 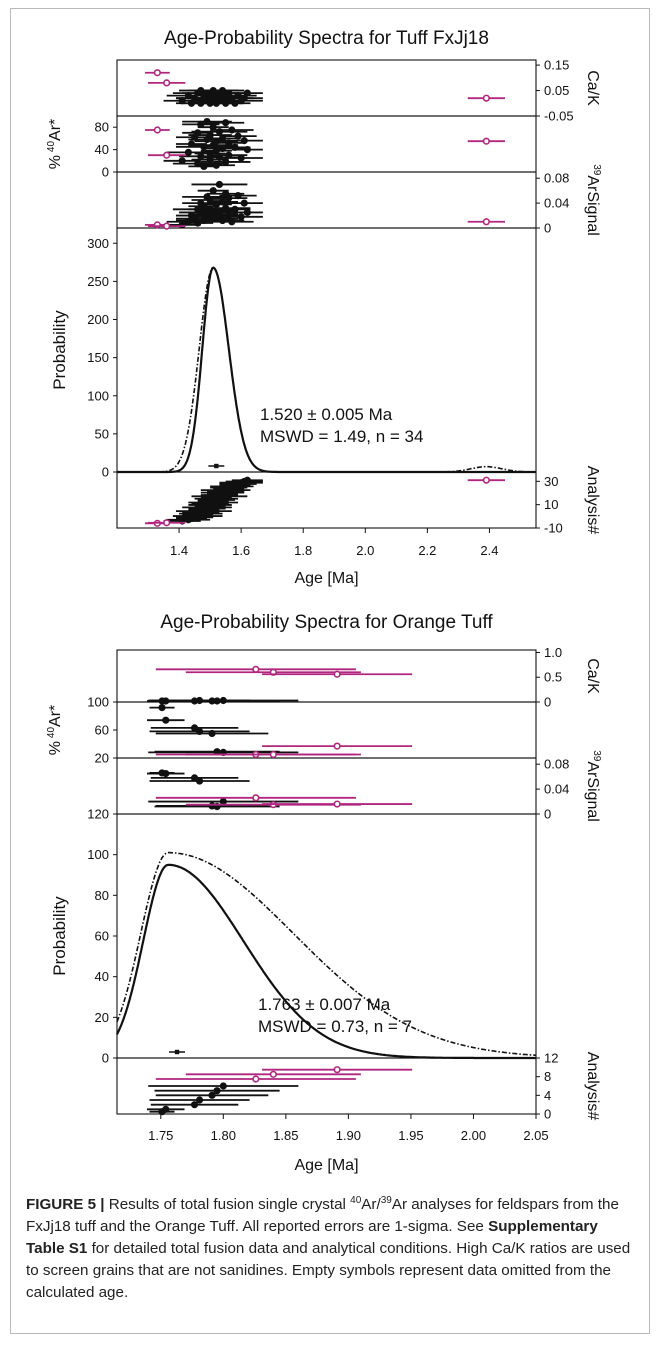 I want to click on x-tick-label: 1.8, so click(x=303, y=550).